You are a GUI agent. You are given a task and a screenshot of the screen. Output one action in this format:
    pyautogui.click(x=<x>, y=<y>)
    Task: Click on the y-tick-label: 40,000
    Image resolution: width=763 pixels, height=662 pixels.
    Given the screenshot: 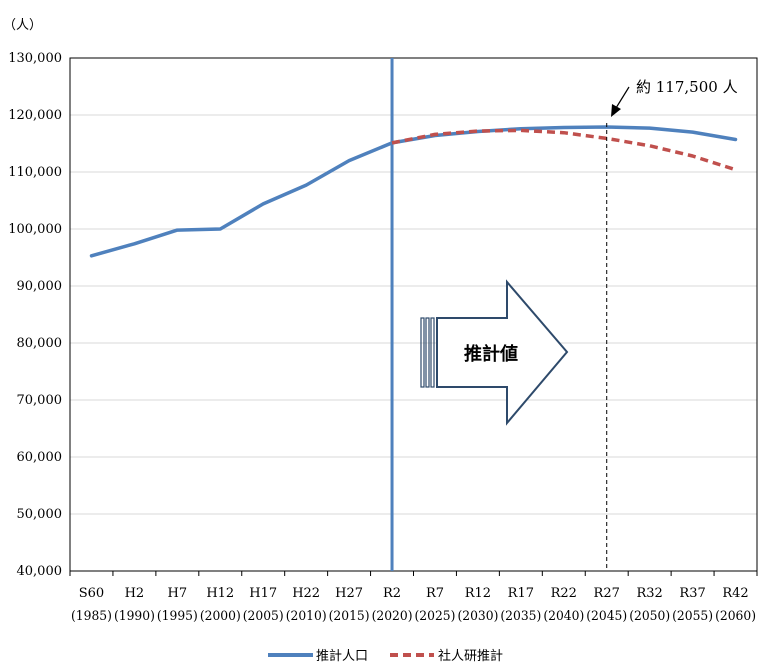 What is the action you would take?
    pyautogui.click(x=40, y=571)
    